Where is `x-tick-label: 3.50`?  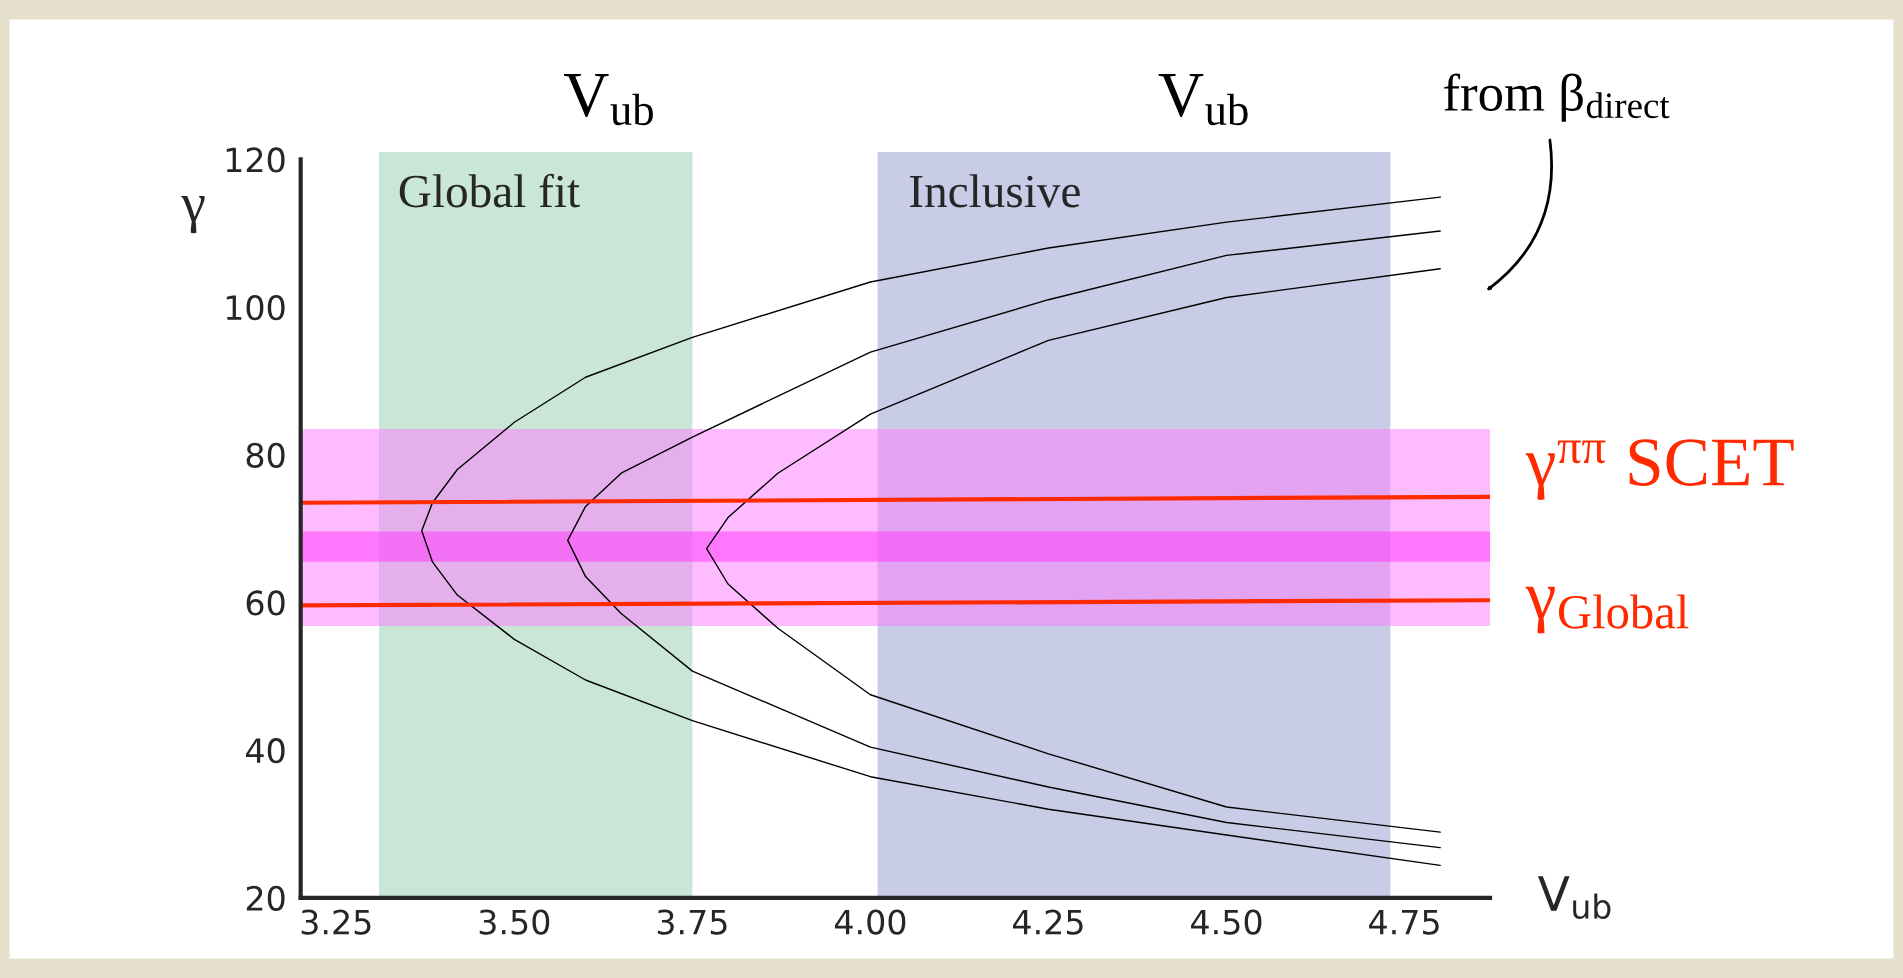
x-tick-label: 3.50 is located at coordinates (514, 922).